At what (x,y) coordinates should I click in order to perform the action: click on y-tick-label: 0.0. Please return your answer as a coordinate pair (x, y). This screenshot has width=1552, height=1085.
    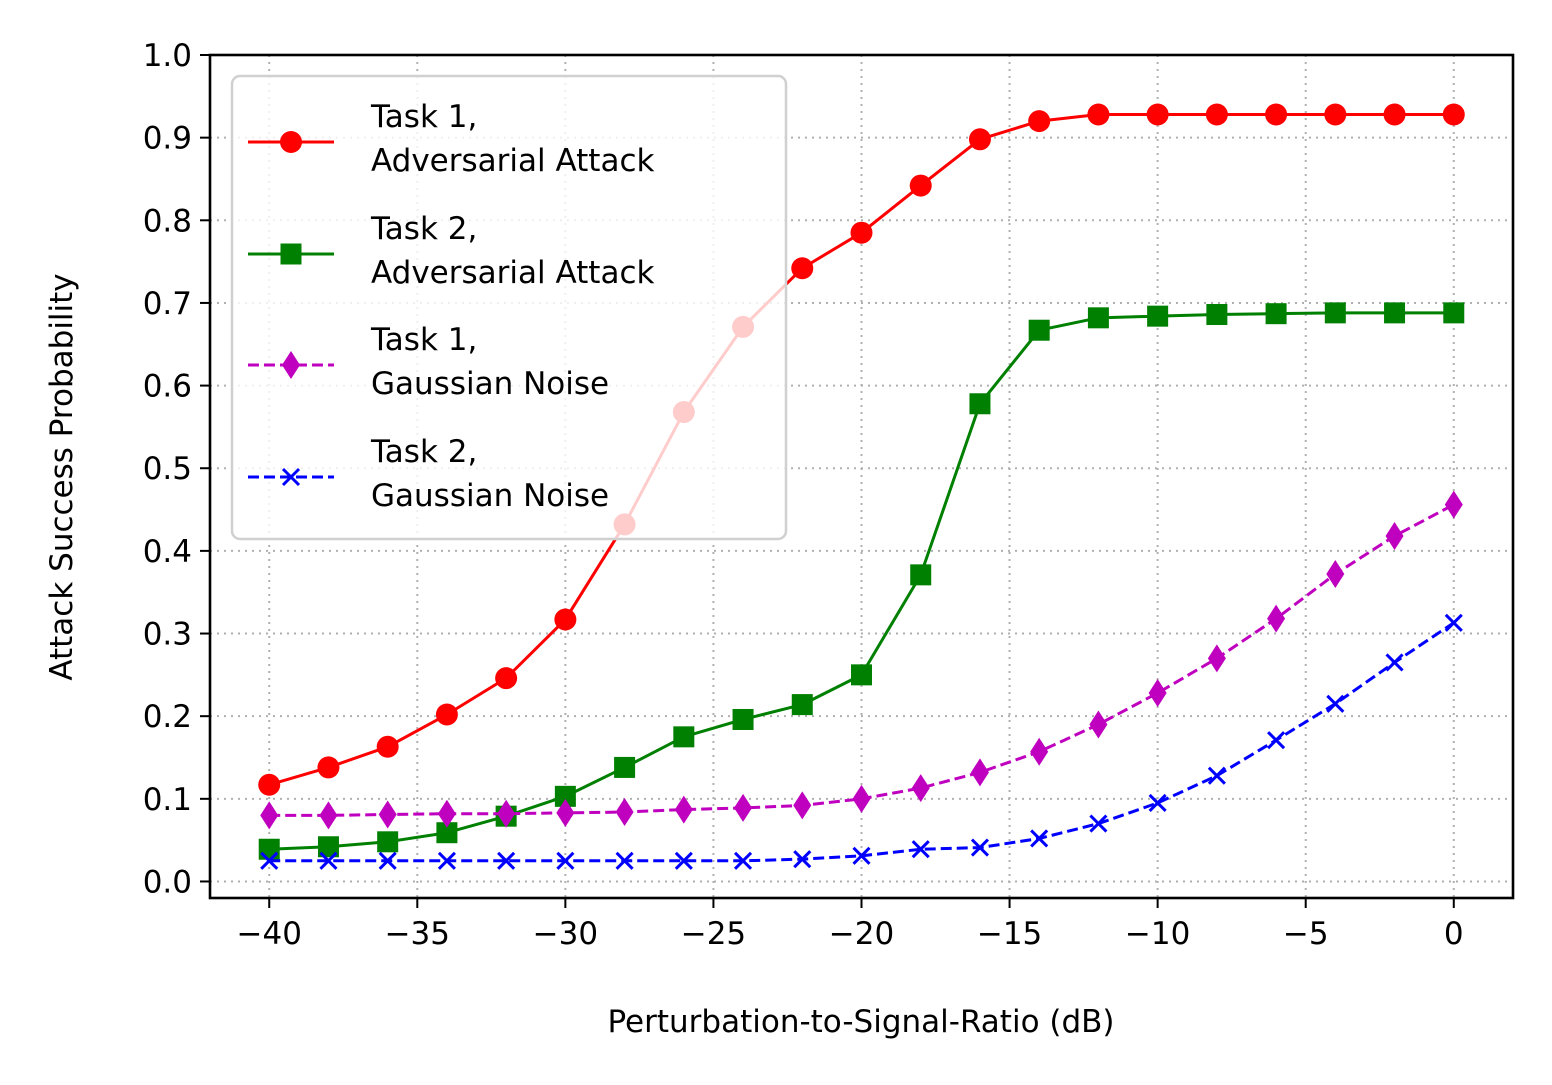
    Looking at the image, I should click on (167, 882).